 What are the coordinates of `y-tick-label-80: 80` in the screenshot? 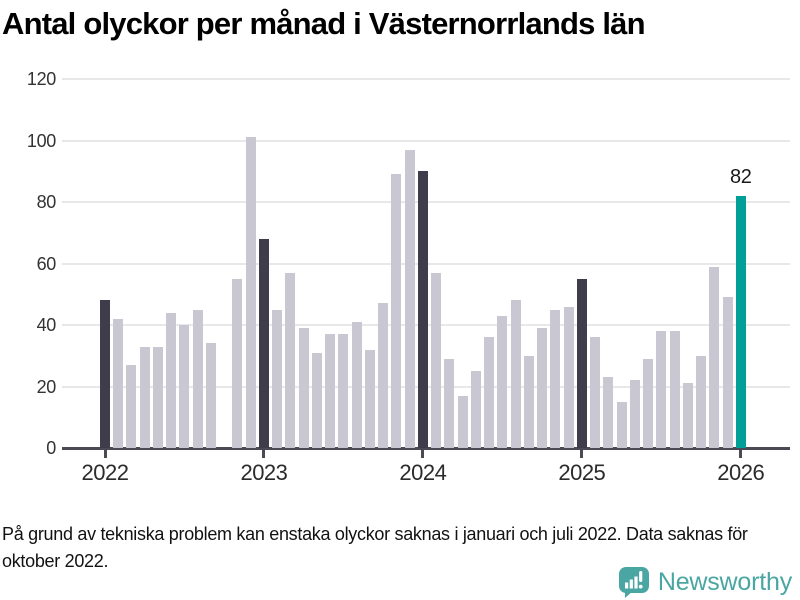 It's located at (46, 202).